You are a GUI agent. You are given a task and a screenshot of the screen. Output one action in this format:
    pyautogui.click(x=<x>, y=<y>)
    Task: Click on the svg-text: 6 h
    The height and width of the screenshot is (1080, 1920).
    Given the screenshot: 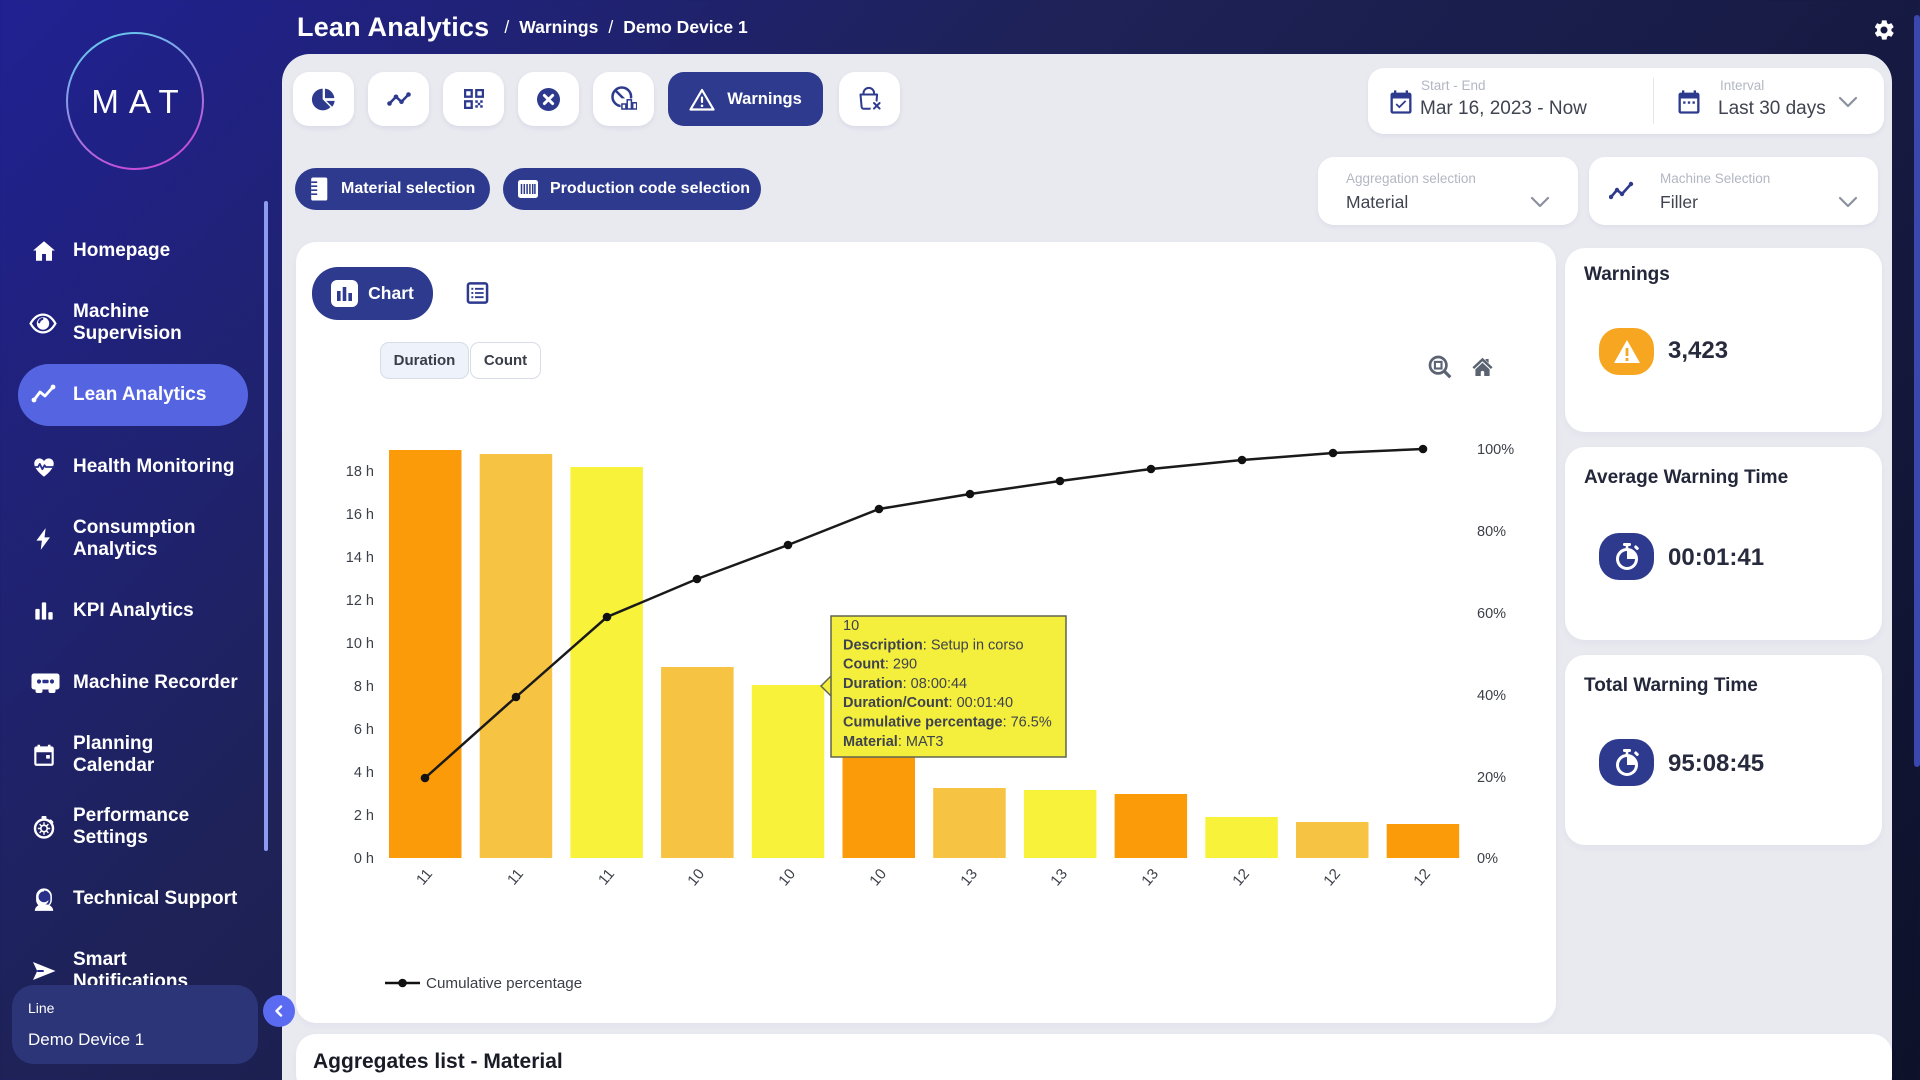 What is the action you would take?
    pyautogui.click(x=364, y=730)
    